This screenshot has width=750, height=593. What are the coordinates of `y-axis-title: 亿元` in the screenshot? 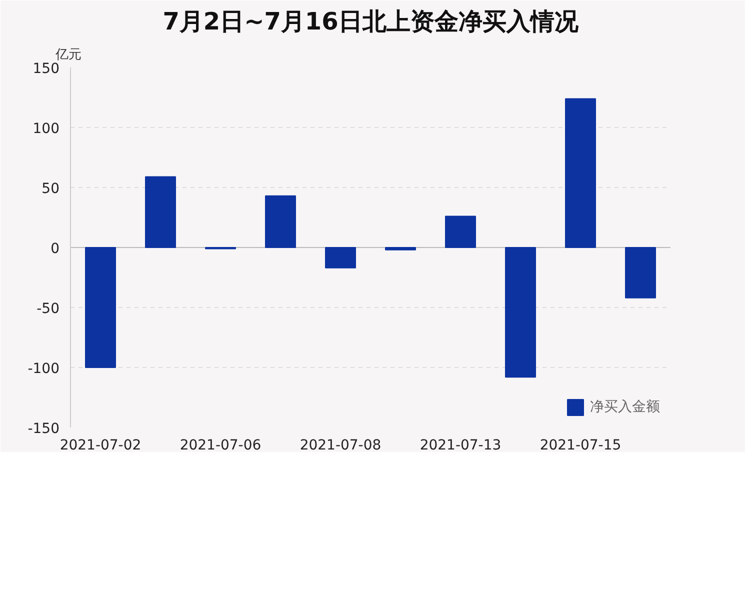 It's located at (68, 55).